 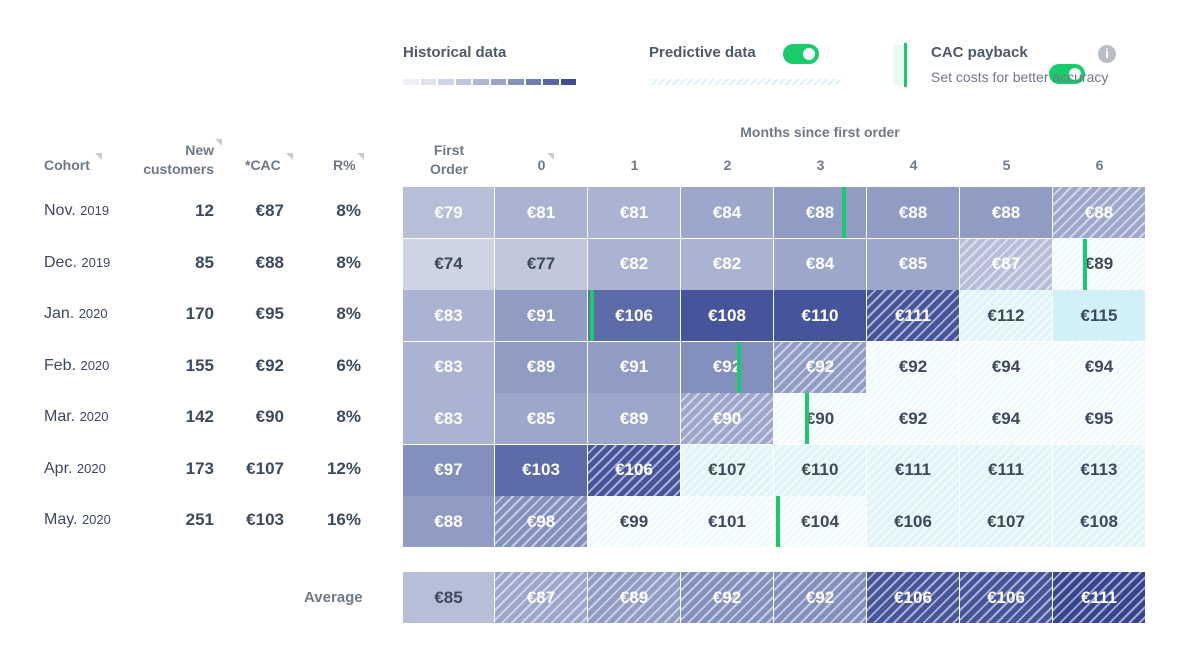 What do you see at coordinates (1099, 165) in the screenshot?
I see `month-header-6: 6` at bounding box center [1099, 165].